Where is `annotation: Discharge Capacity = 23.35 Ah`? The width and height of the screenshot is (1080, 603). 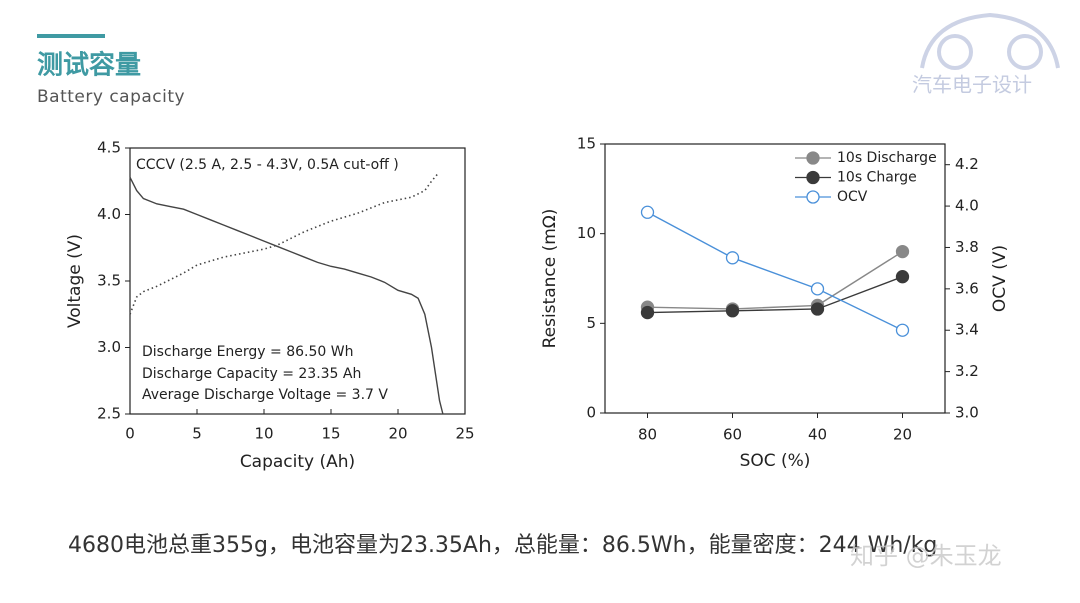 annotation: Discharge Capacity = 23.35 Ah is located at coordinates (251, 374).